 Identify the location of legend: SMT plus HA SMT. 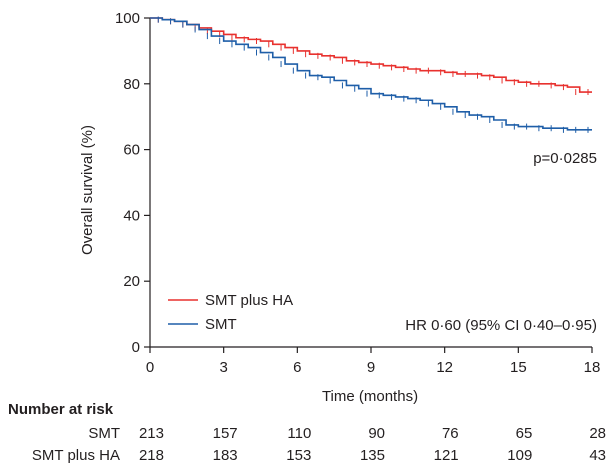
(230, 312).